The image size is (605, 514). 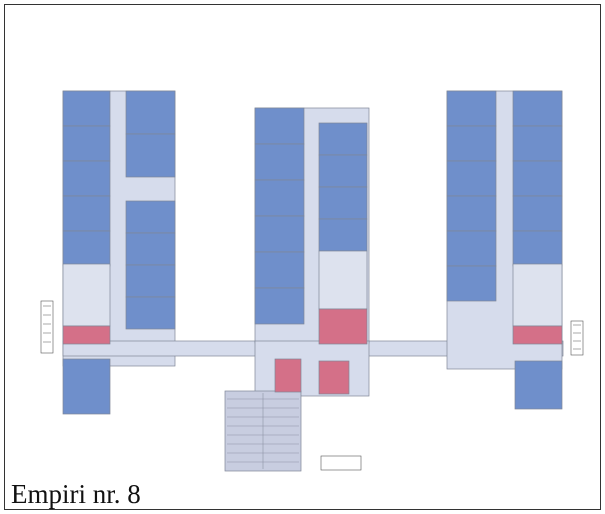 What do you see at coordinates (537, 335) in the screenshot?
I see `room-right-red` at bounding box center [537, 335].